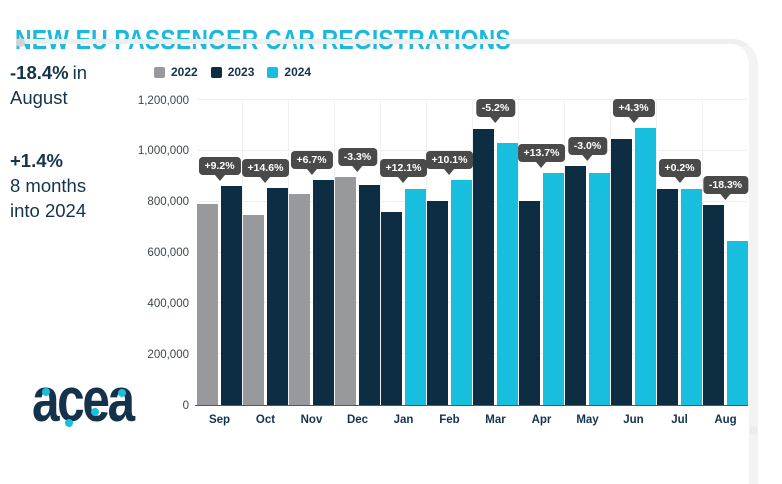  I want to click on month-group-apr: +13.7% Apr, so click(541, 263).